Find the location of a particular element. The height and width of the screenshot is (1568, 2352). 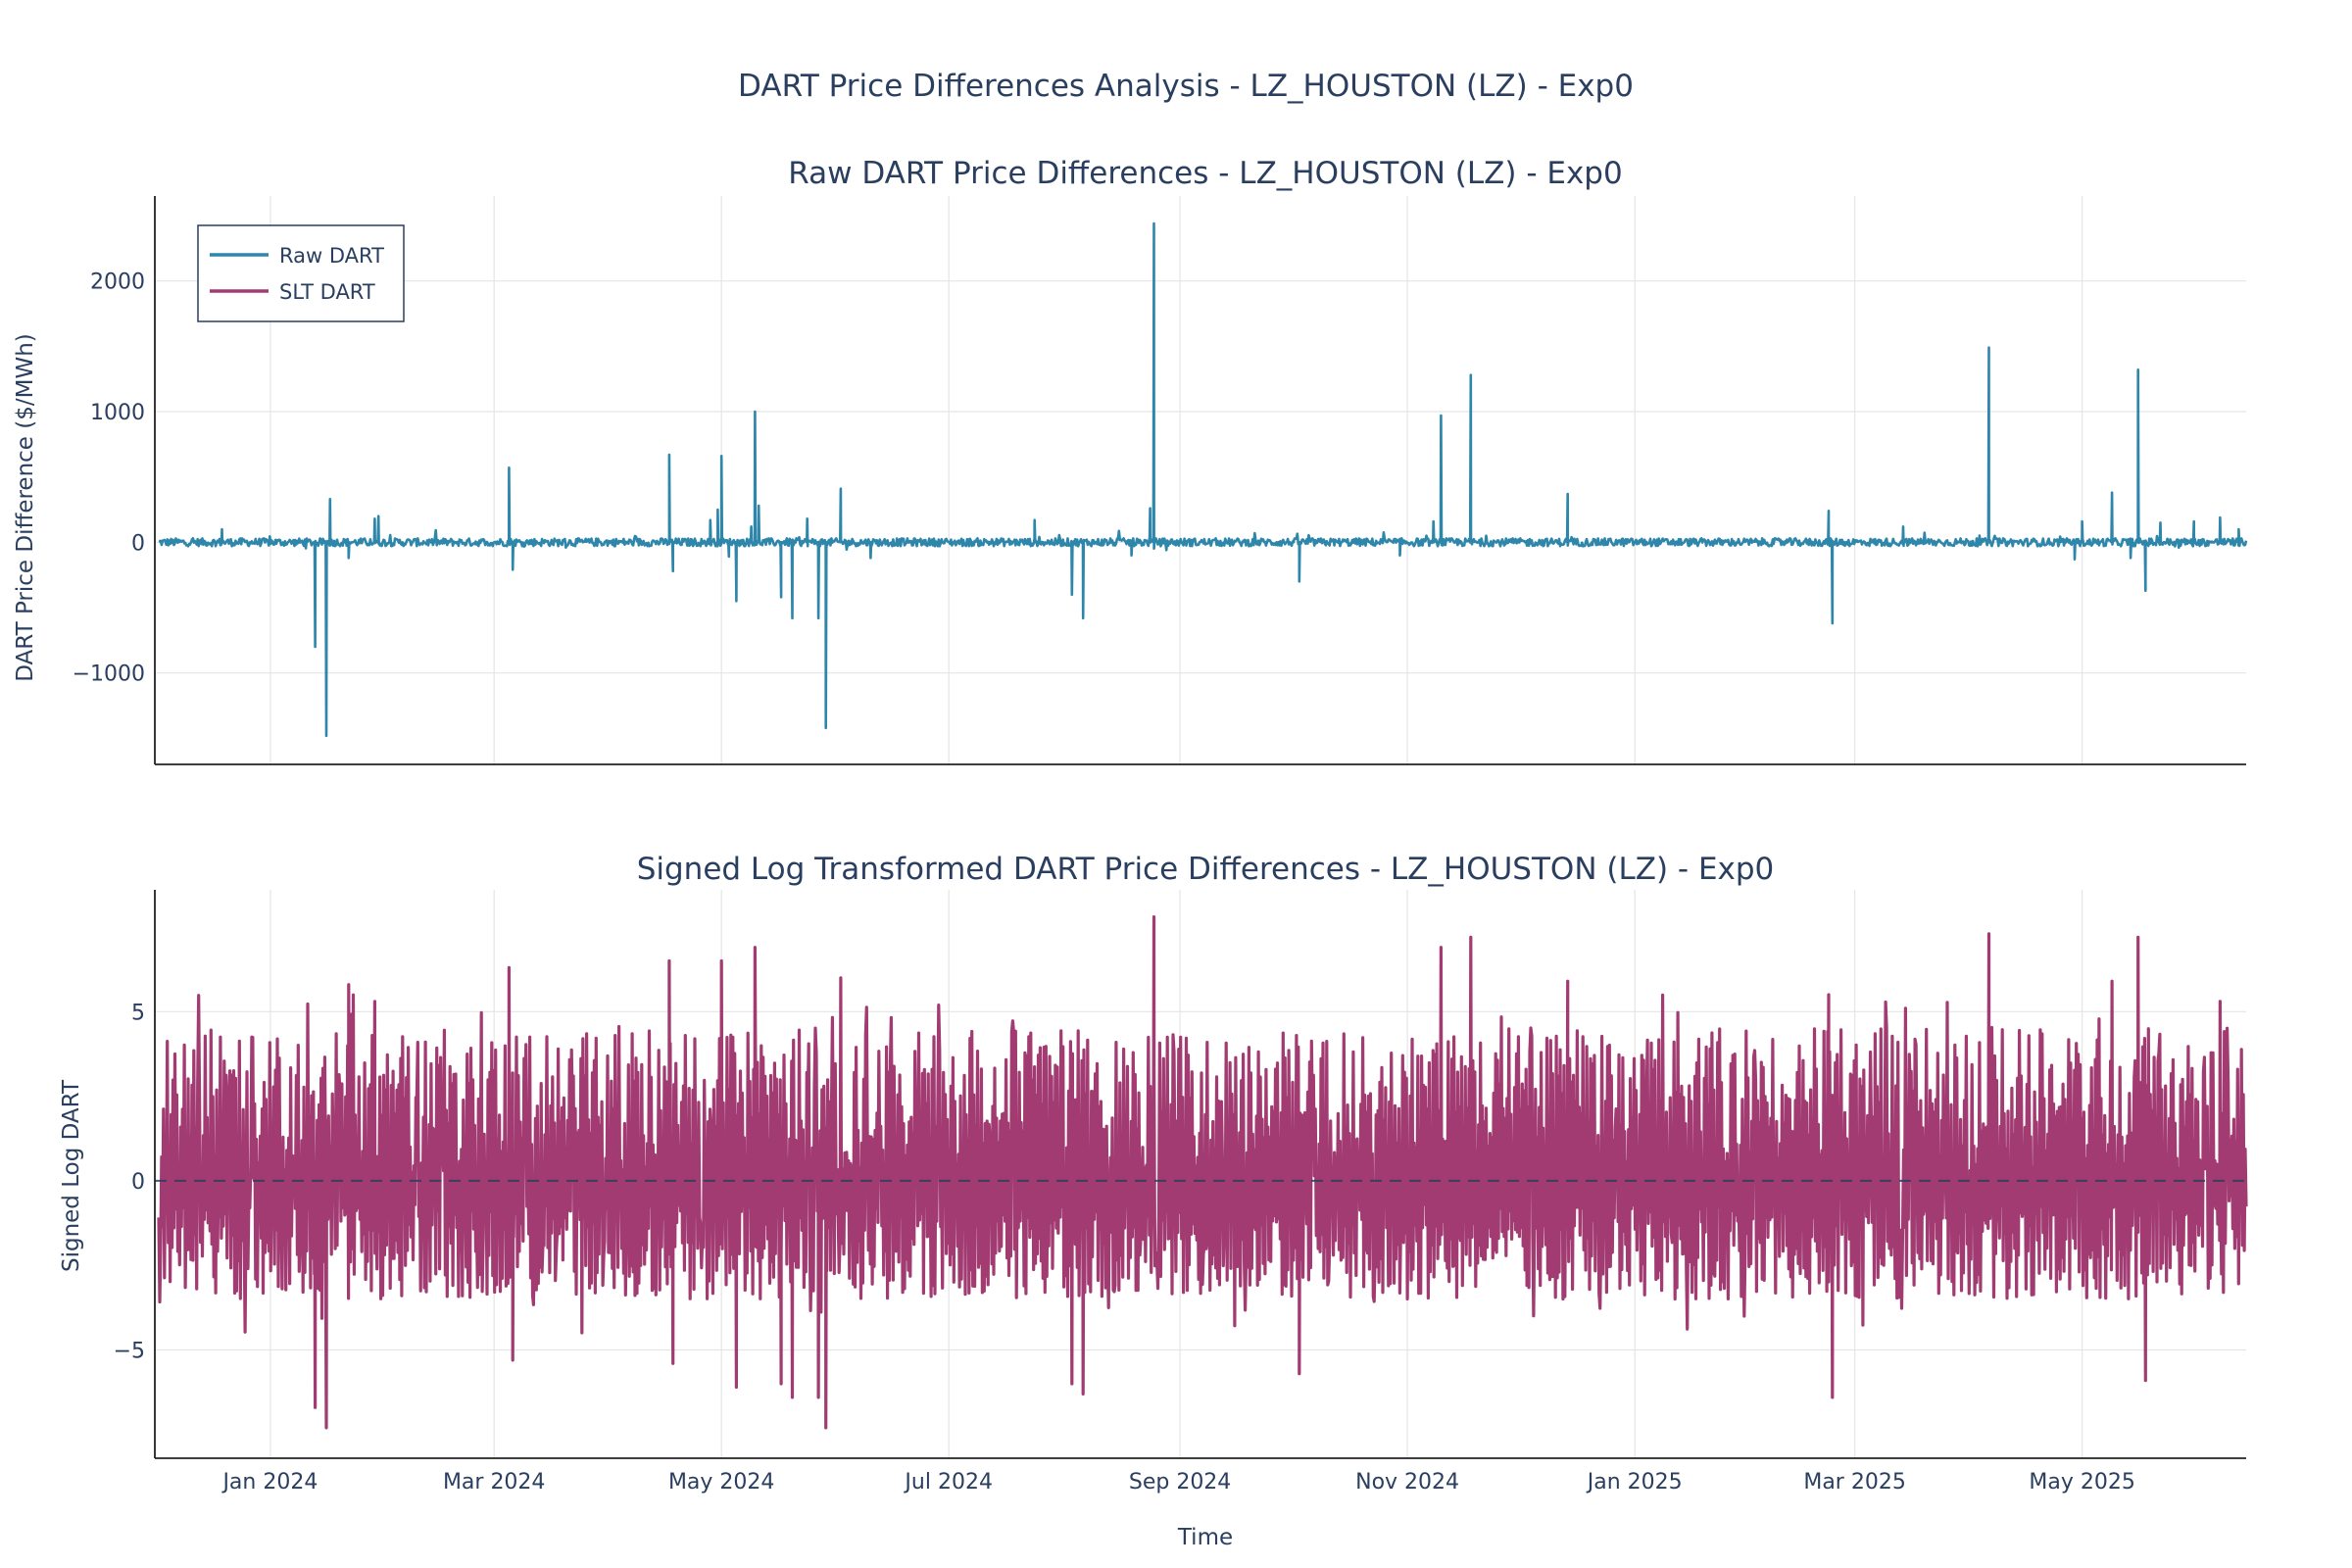

x-tick-label-0: Jan 2024 is located at coordinates (269, 1482).